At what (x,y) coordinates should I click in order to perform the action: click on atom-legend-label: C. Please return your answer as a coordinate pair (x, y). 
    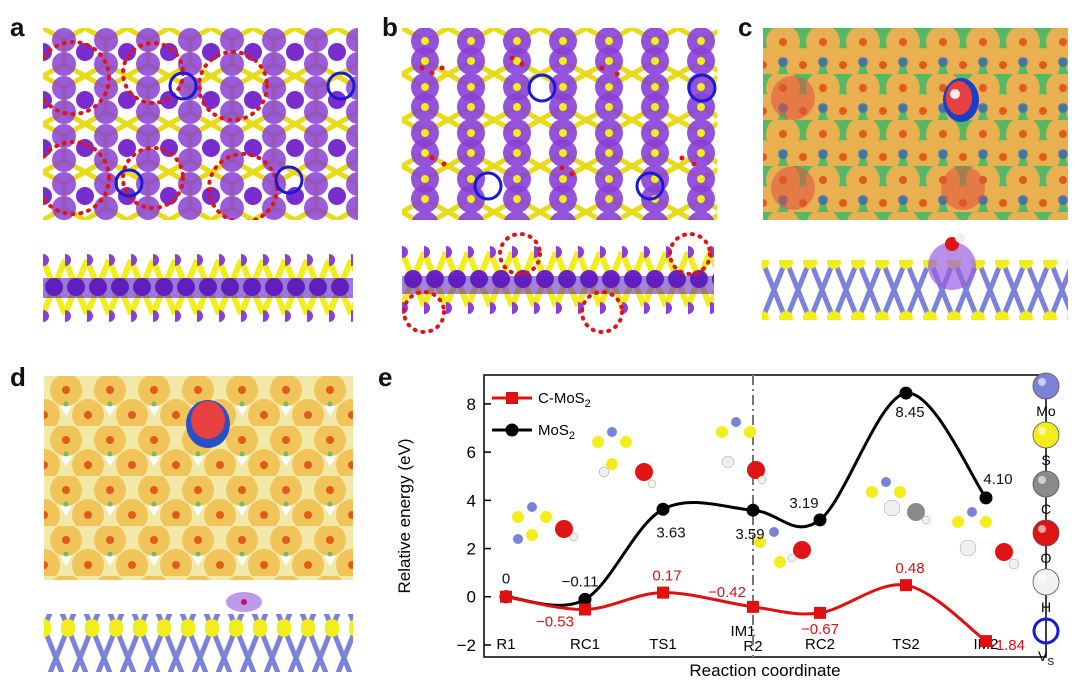
    Looking at the image, I should click on (1046, 509).